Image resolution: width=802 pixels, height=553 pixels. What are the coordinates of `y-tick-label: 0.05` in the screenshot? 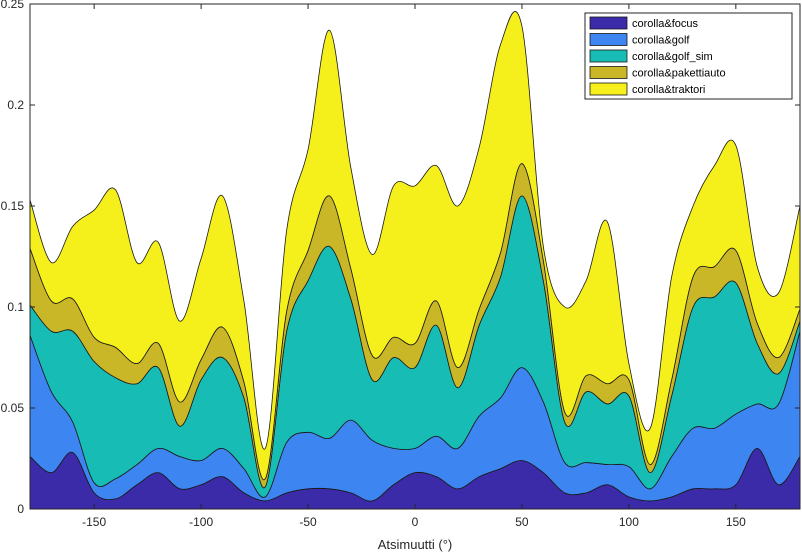 It's located at (13, 408).